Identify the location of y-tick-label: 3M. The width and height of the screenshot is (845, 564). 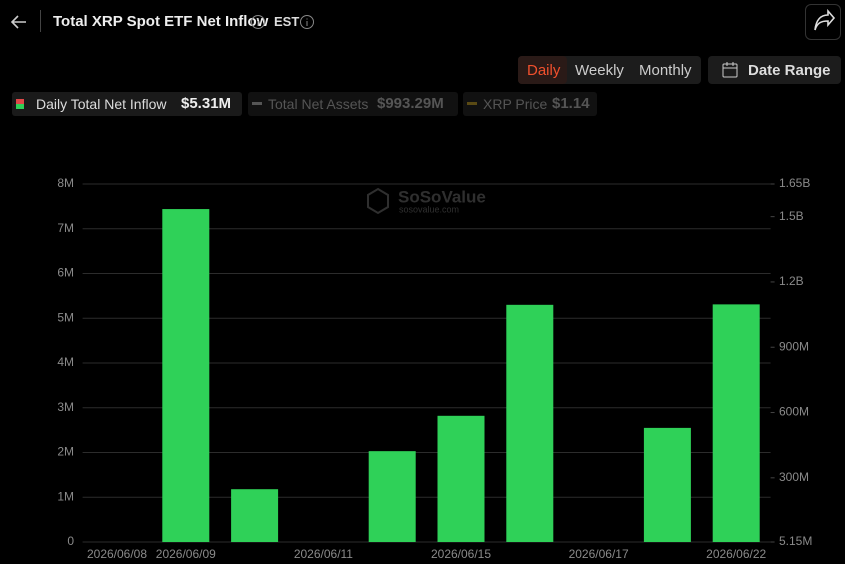
(65, 407).